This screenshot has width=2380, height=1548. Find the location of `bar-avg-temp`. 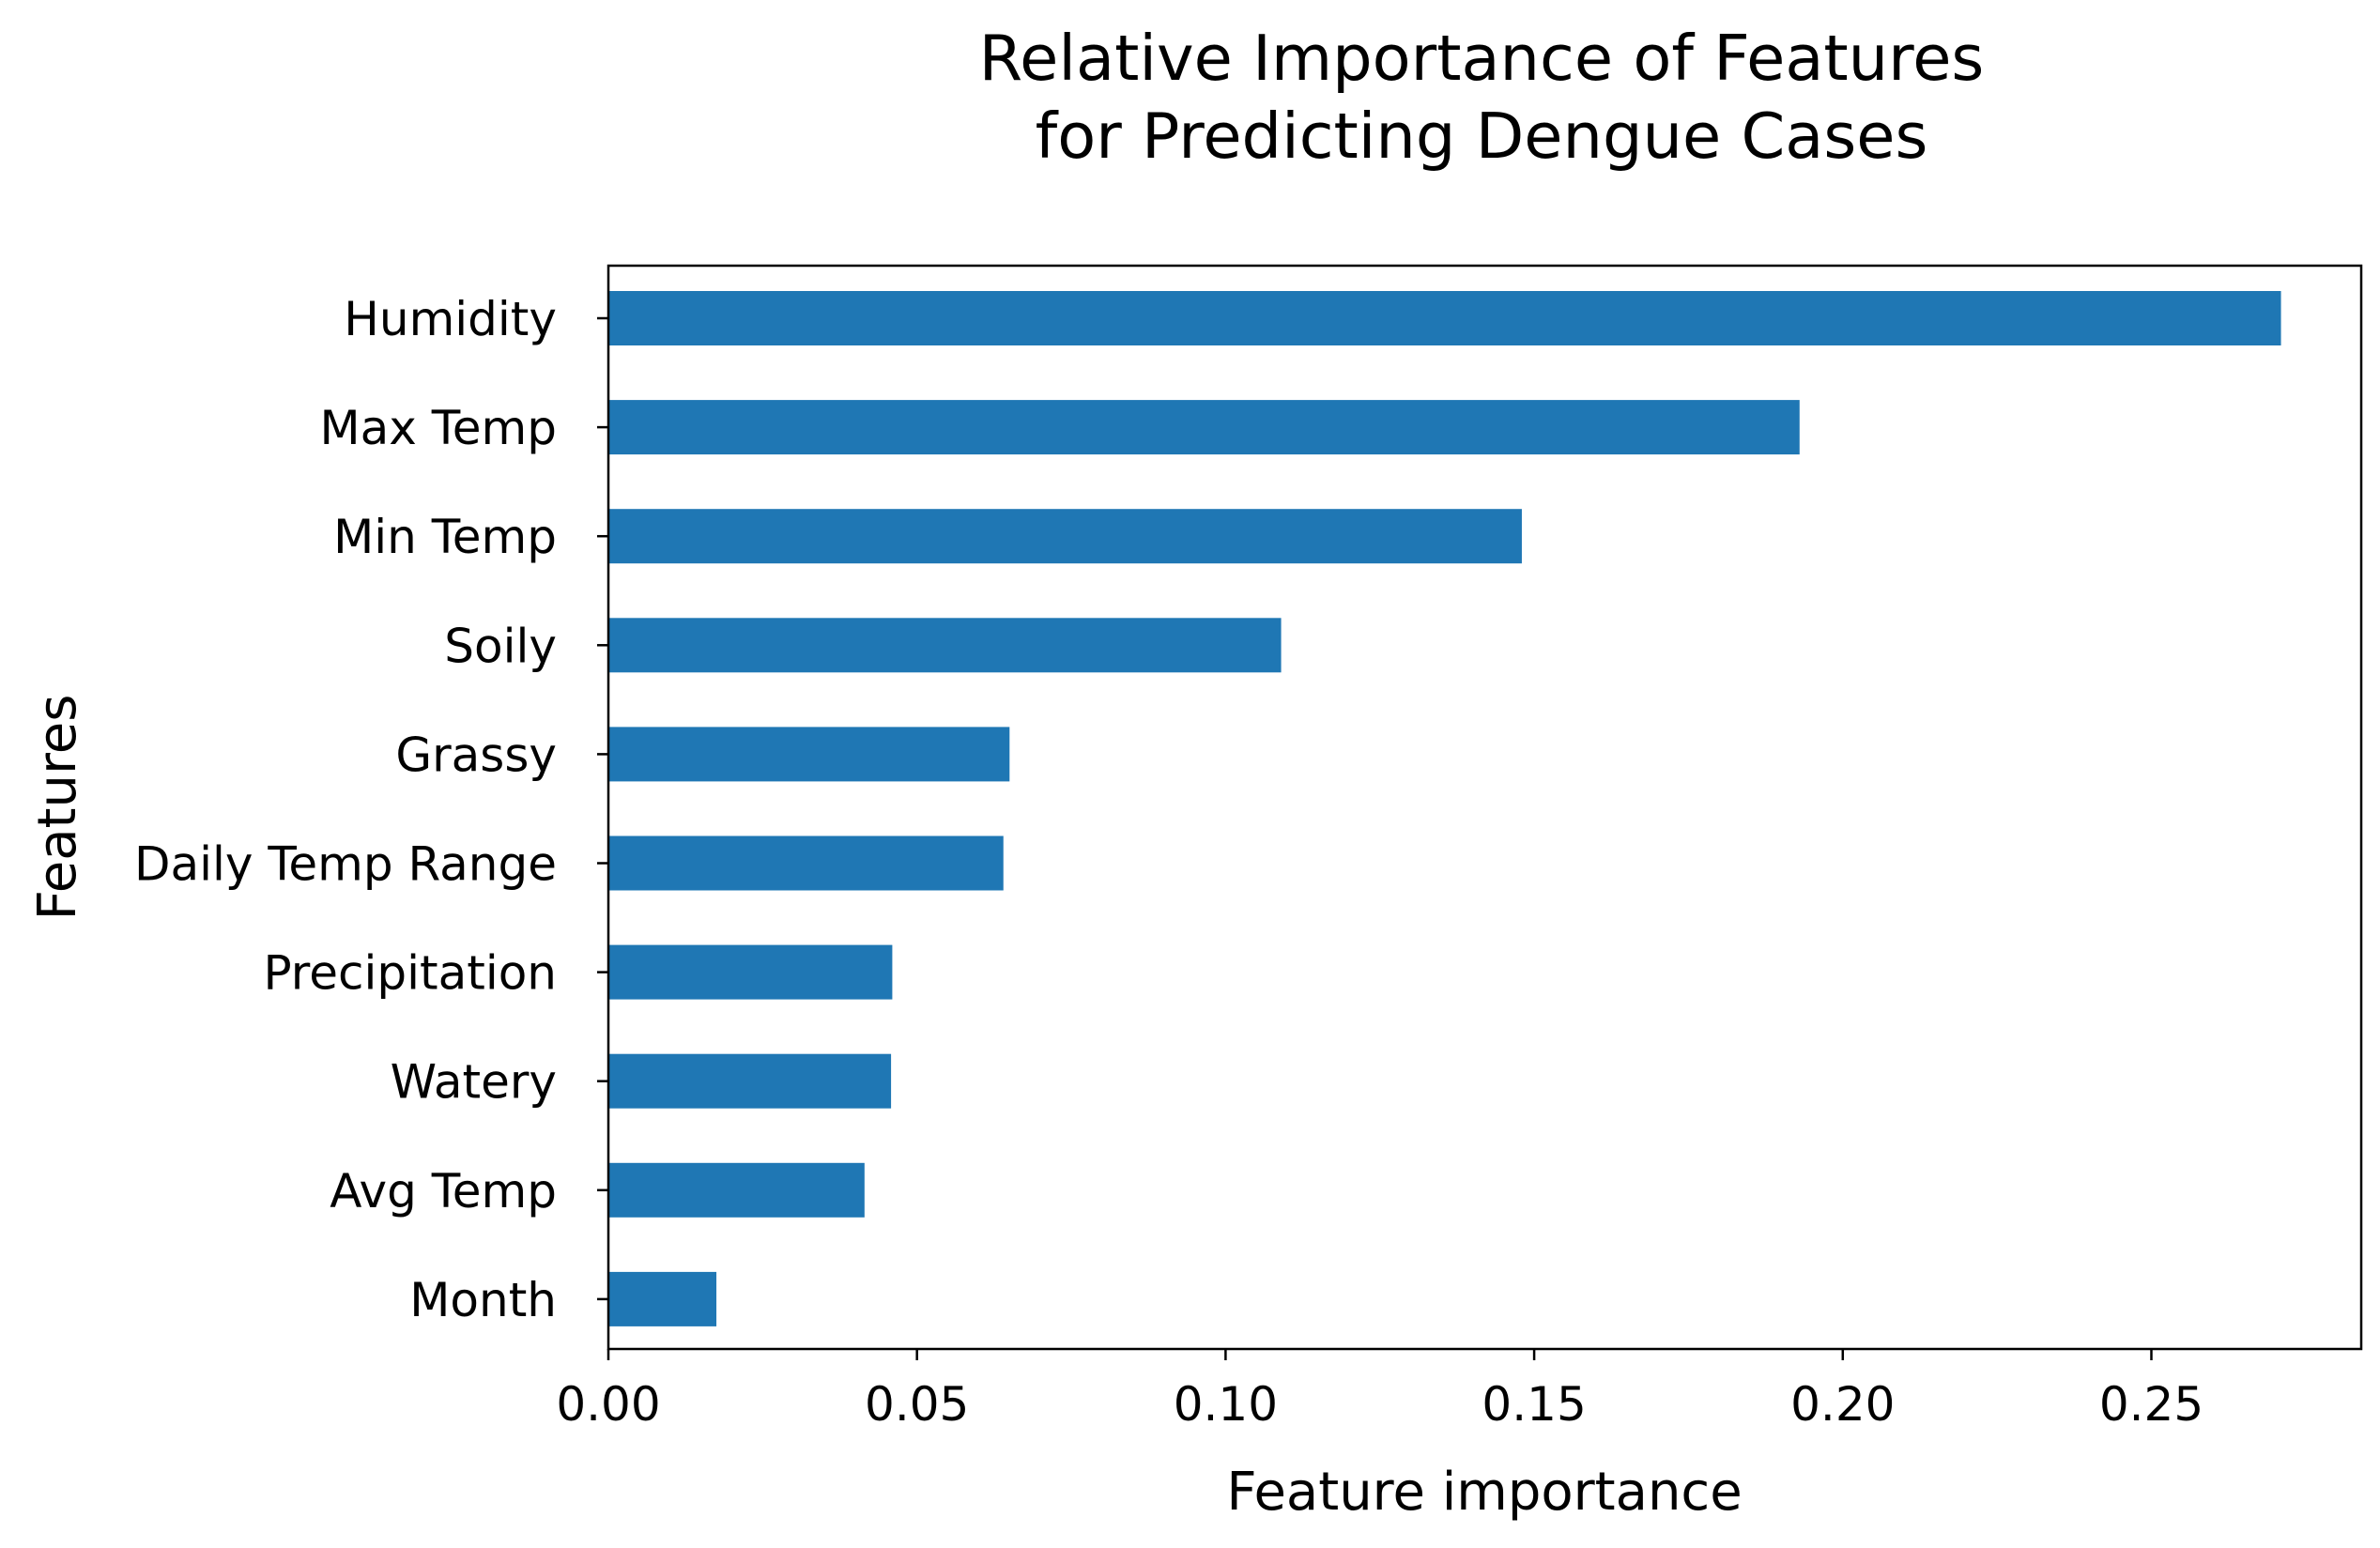

bar-avg-temp is located at coordinates (736, 1190).